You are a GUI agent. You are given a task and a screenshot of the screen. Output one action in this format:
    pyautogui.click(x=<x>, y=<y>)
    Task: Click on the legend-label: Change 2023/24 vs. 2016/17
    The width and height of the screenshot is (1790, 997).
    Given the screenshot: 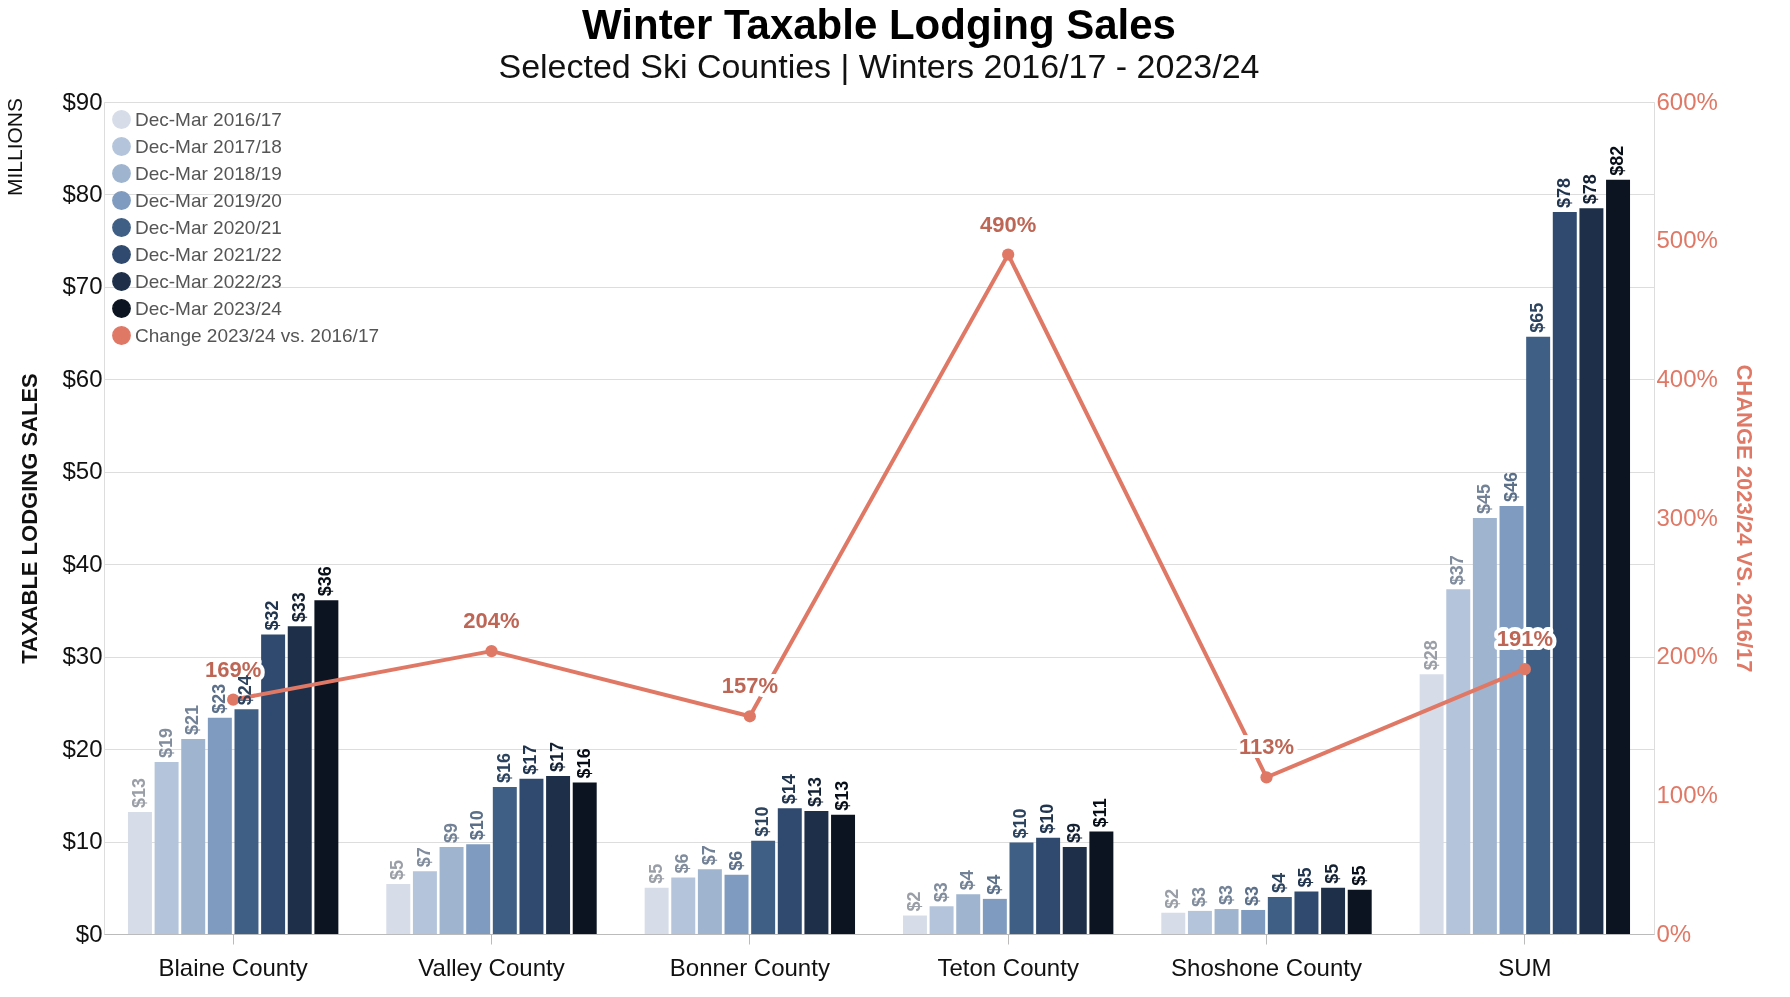 What is the action you would take?
    pyautogui.click(x=257, y=335)
    